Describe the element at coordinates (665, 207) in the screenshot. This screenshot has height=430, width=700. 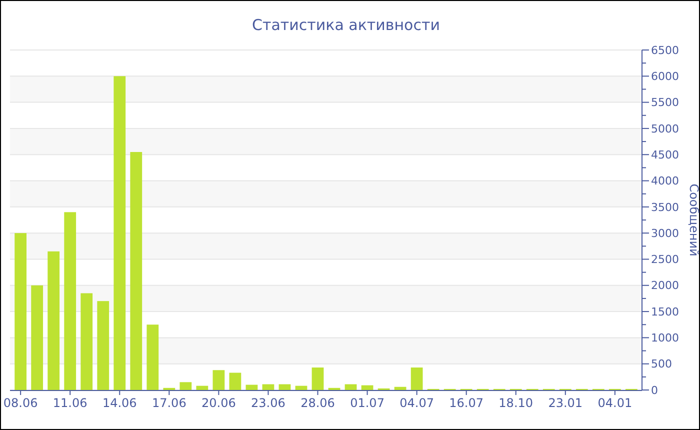
I see `y-tick-label: 3500` at that location.